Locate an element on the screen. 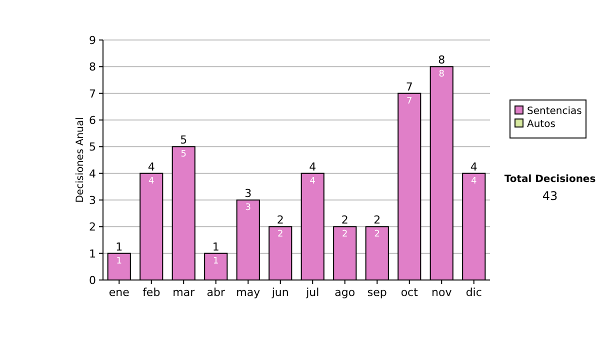 Image resolution: width=600 pixels, height=340 pixels. x-tick-label: oct is located at coordinates (409, 292).